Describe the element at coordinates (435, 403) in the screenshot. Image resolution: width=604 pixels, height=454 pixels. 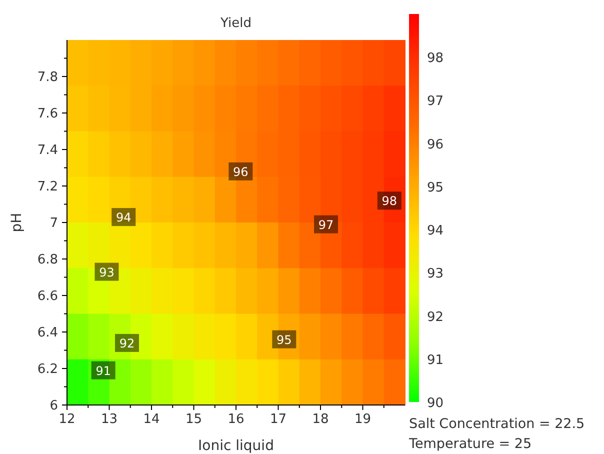
I see `color-bar-label: 90` at that location.